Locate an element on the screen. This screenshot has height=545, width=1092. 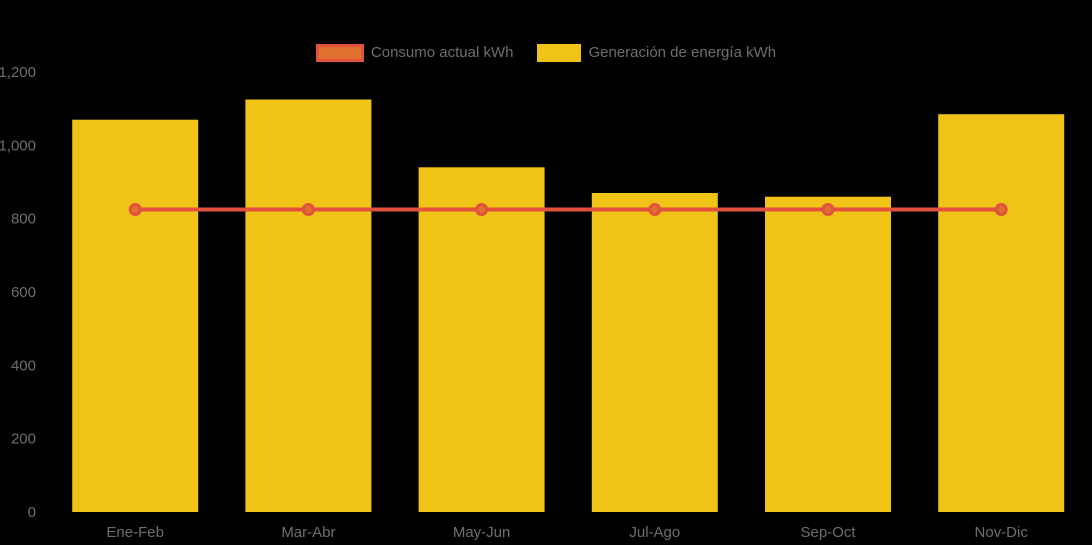
line-marker-sep-oct is located at coordinates (828, 209).